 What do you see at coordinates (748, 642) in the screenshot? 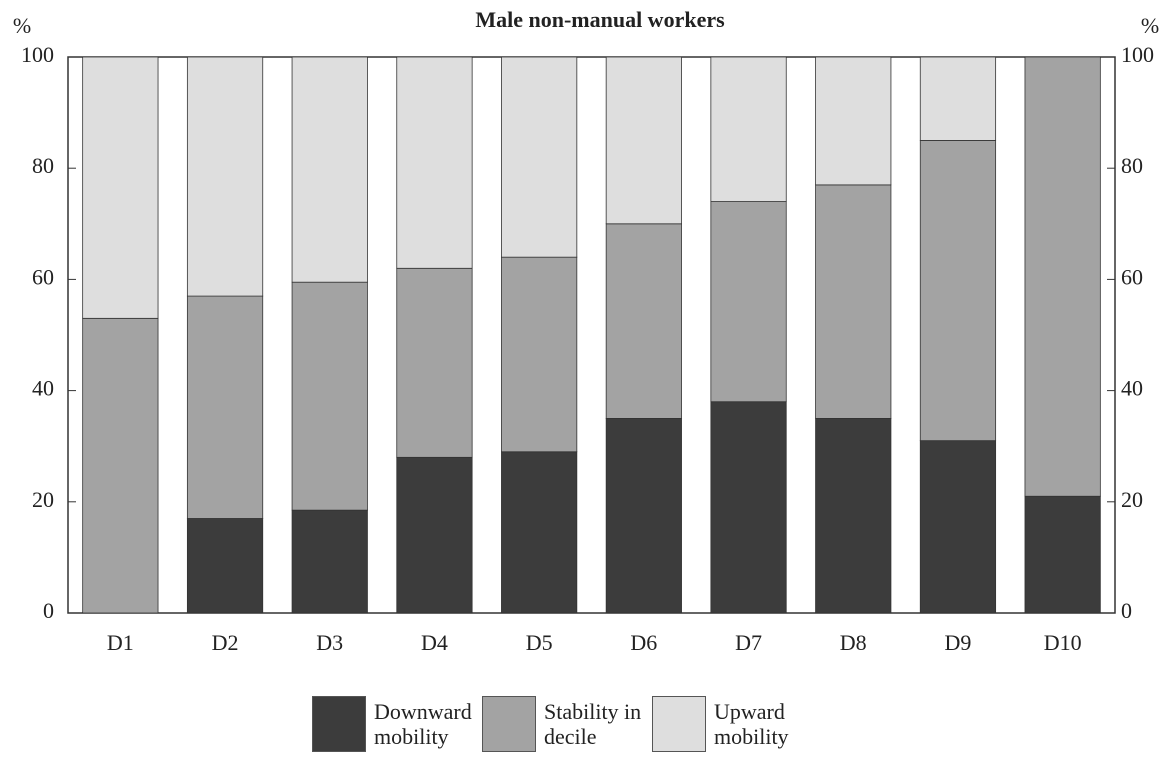
I see `x-tick-label: D7` at bounding box center [748, 642].